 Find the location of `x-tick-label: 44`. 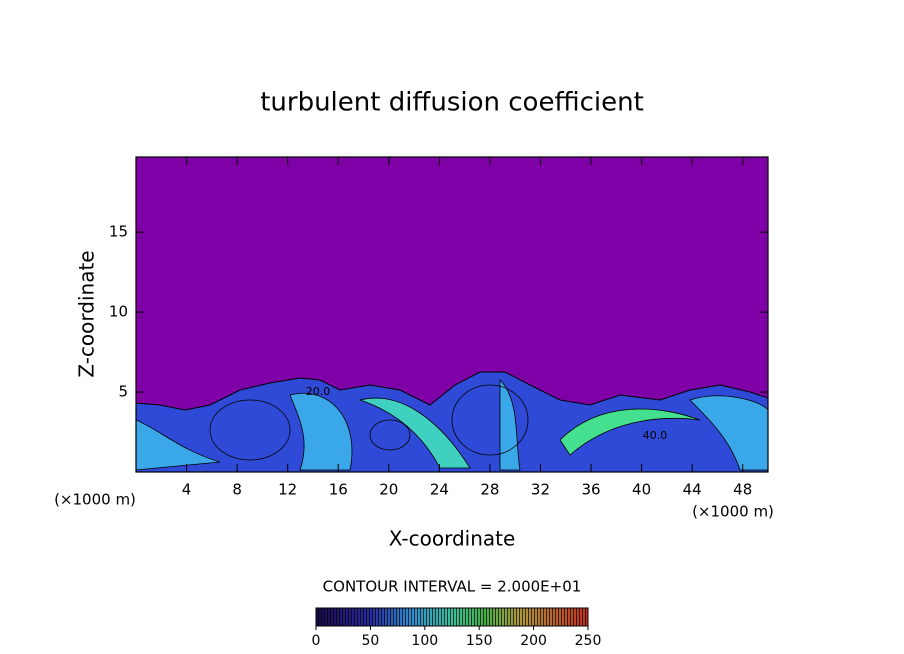

x-tick-label: 44 is located at coordinates (692, 490).